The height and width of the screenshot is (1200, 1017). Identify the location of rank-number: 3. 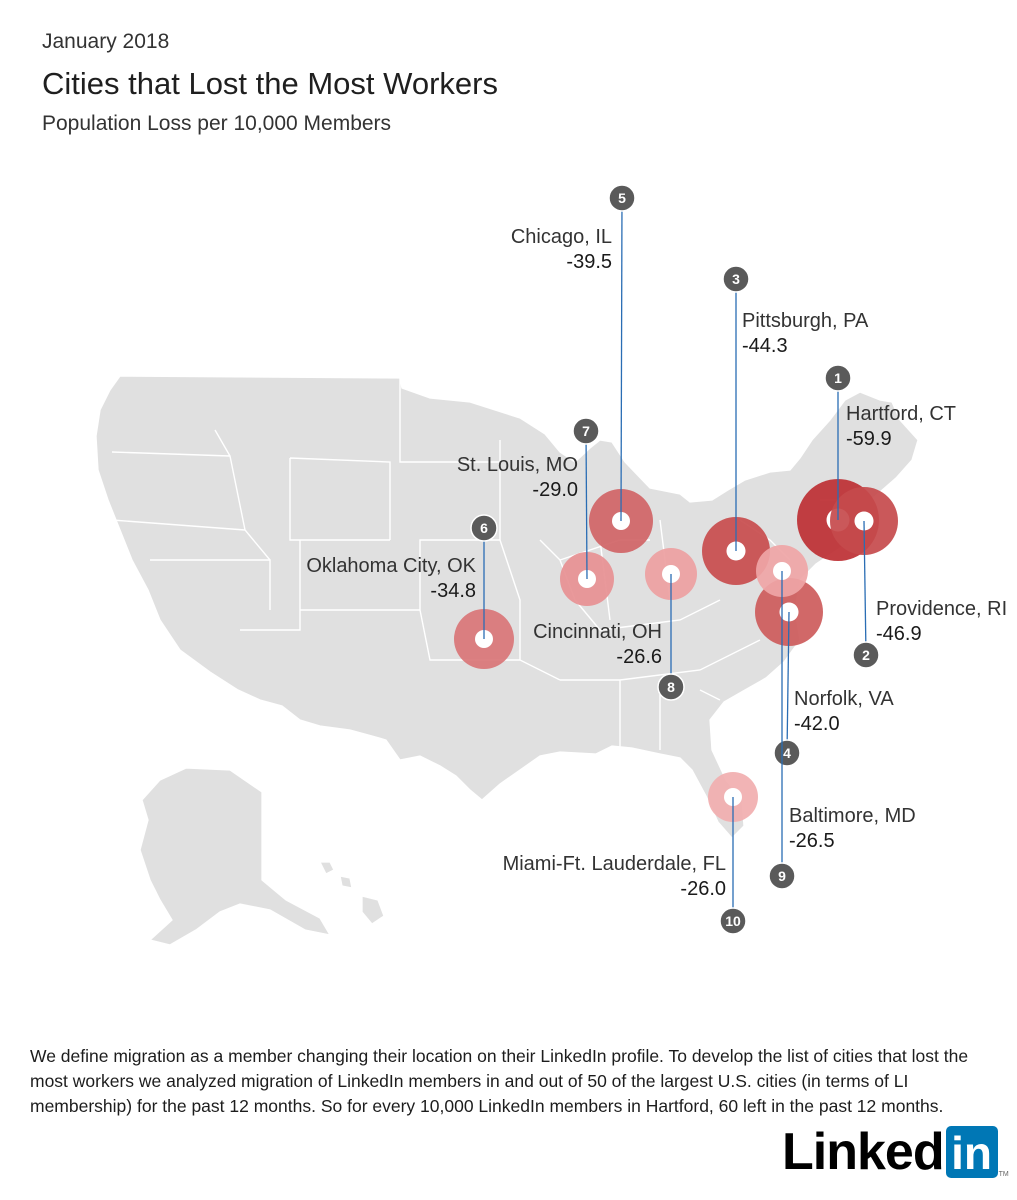
(736, 279).